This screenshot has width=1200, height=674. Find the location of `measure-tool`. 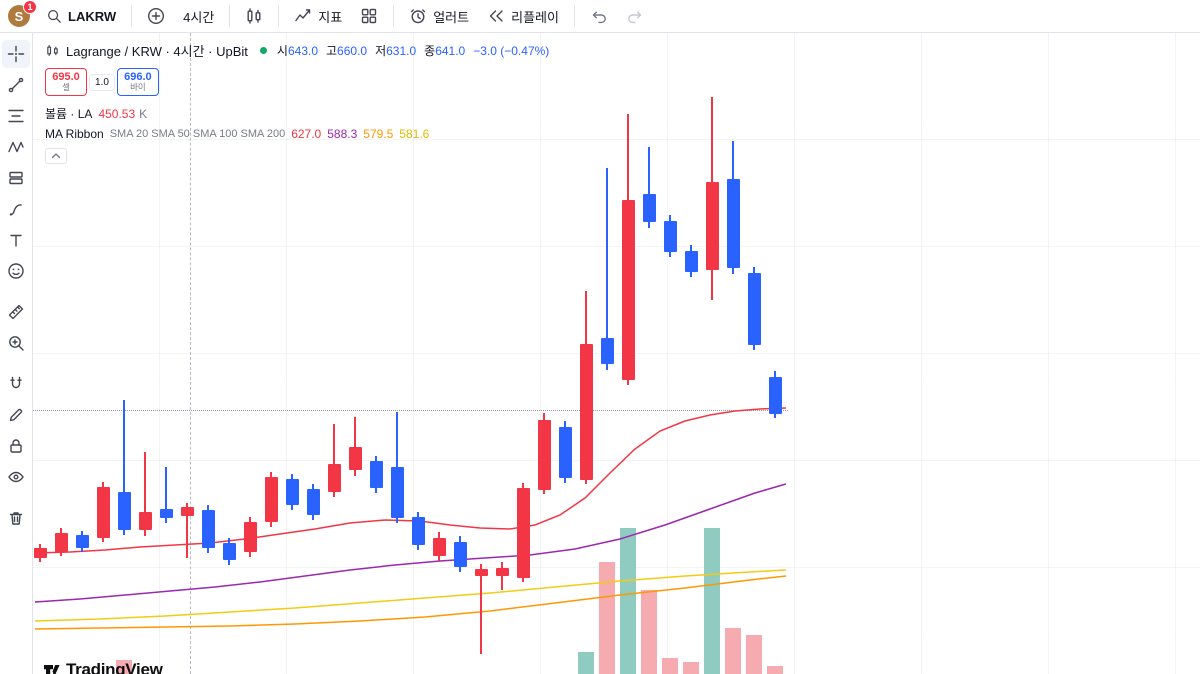

measure-tool is located at coordinates (16, 312).